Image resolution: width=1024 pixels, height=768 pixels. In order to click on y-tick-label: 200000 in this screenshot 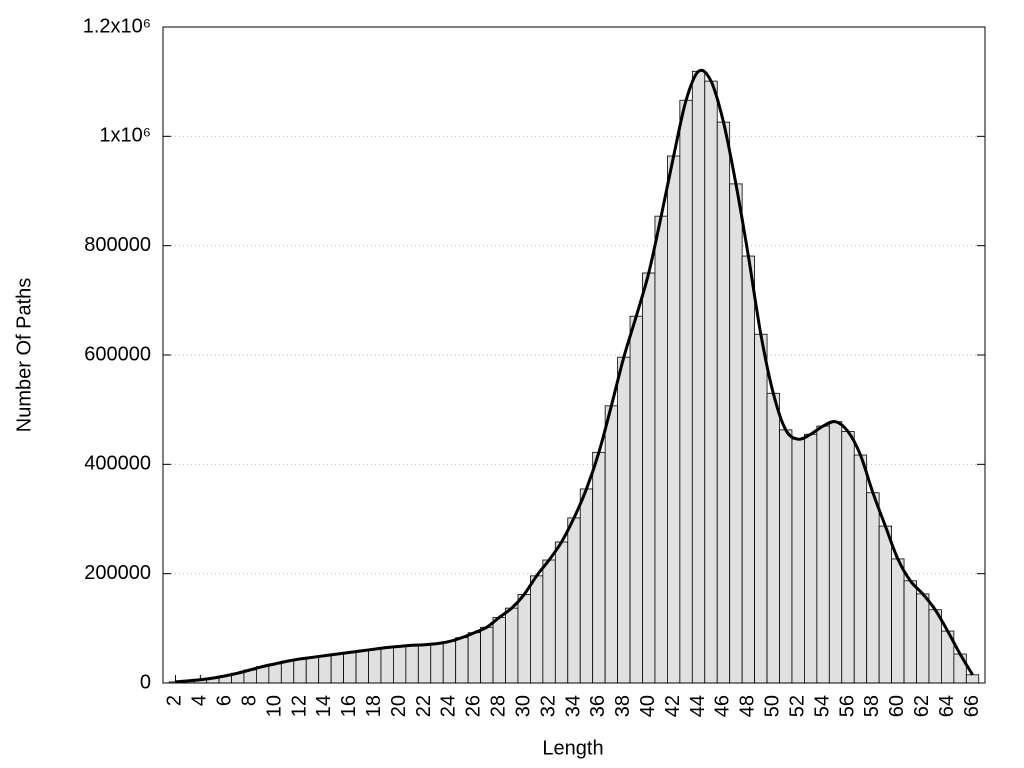, I will do `click(117, 573)`.